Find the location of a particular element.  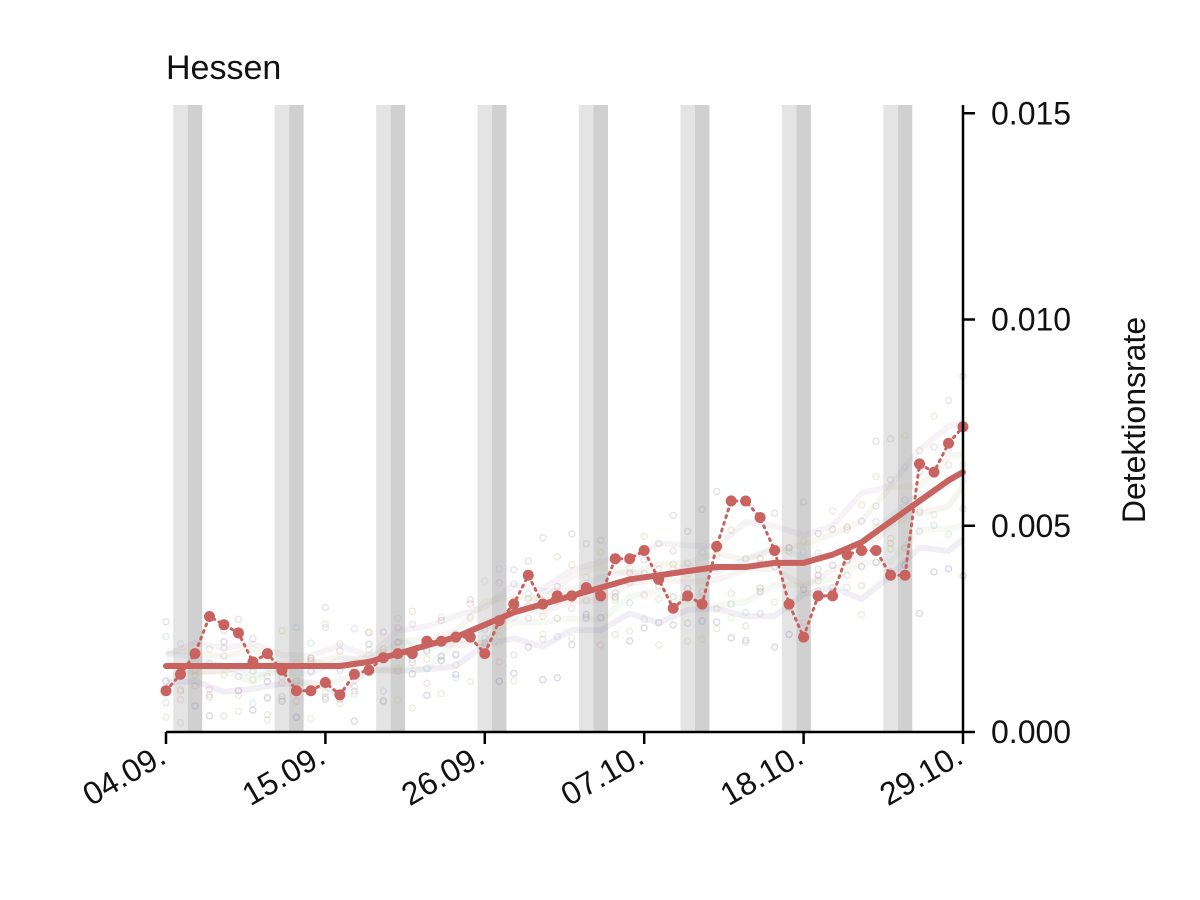

y-axis: 0.000 0.005 0.010 0.015 is located at coordinates (1016, 422).